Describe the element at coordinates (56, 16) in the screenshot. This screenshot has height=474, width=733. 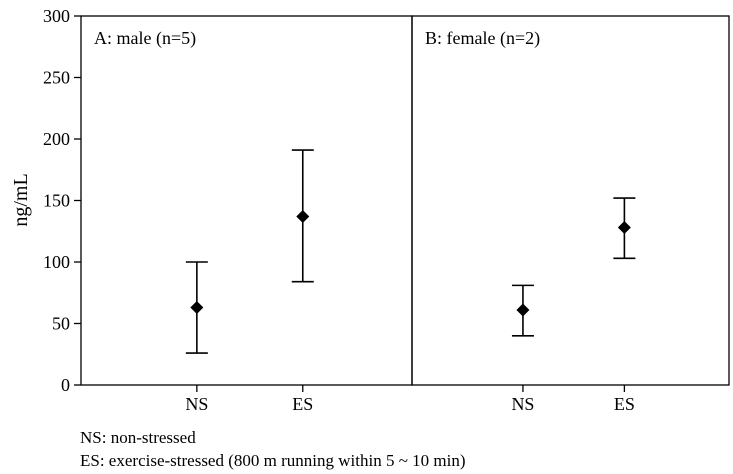
I see `y-tick-label: 300` at that location.